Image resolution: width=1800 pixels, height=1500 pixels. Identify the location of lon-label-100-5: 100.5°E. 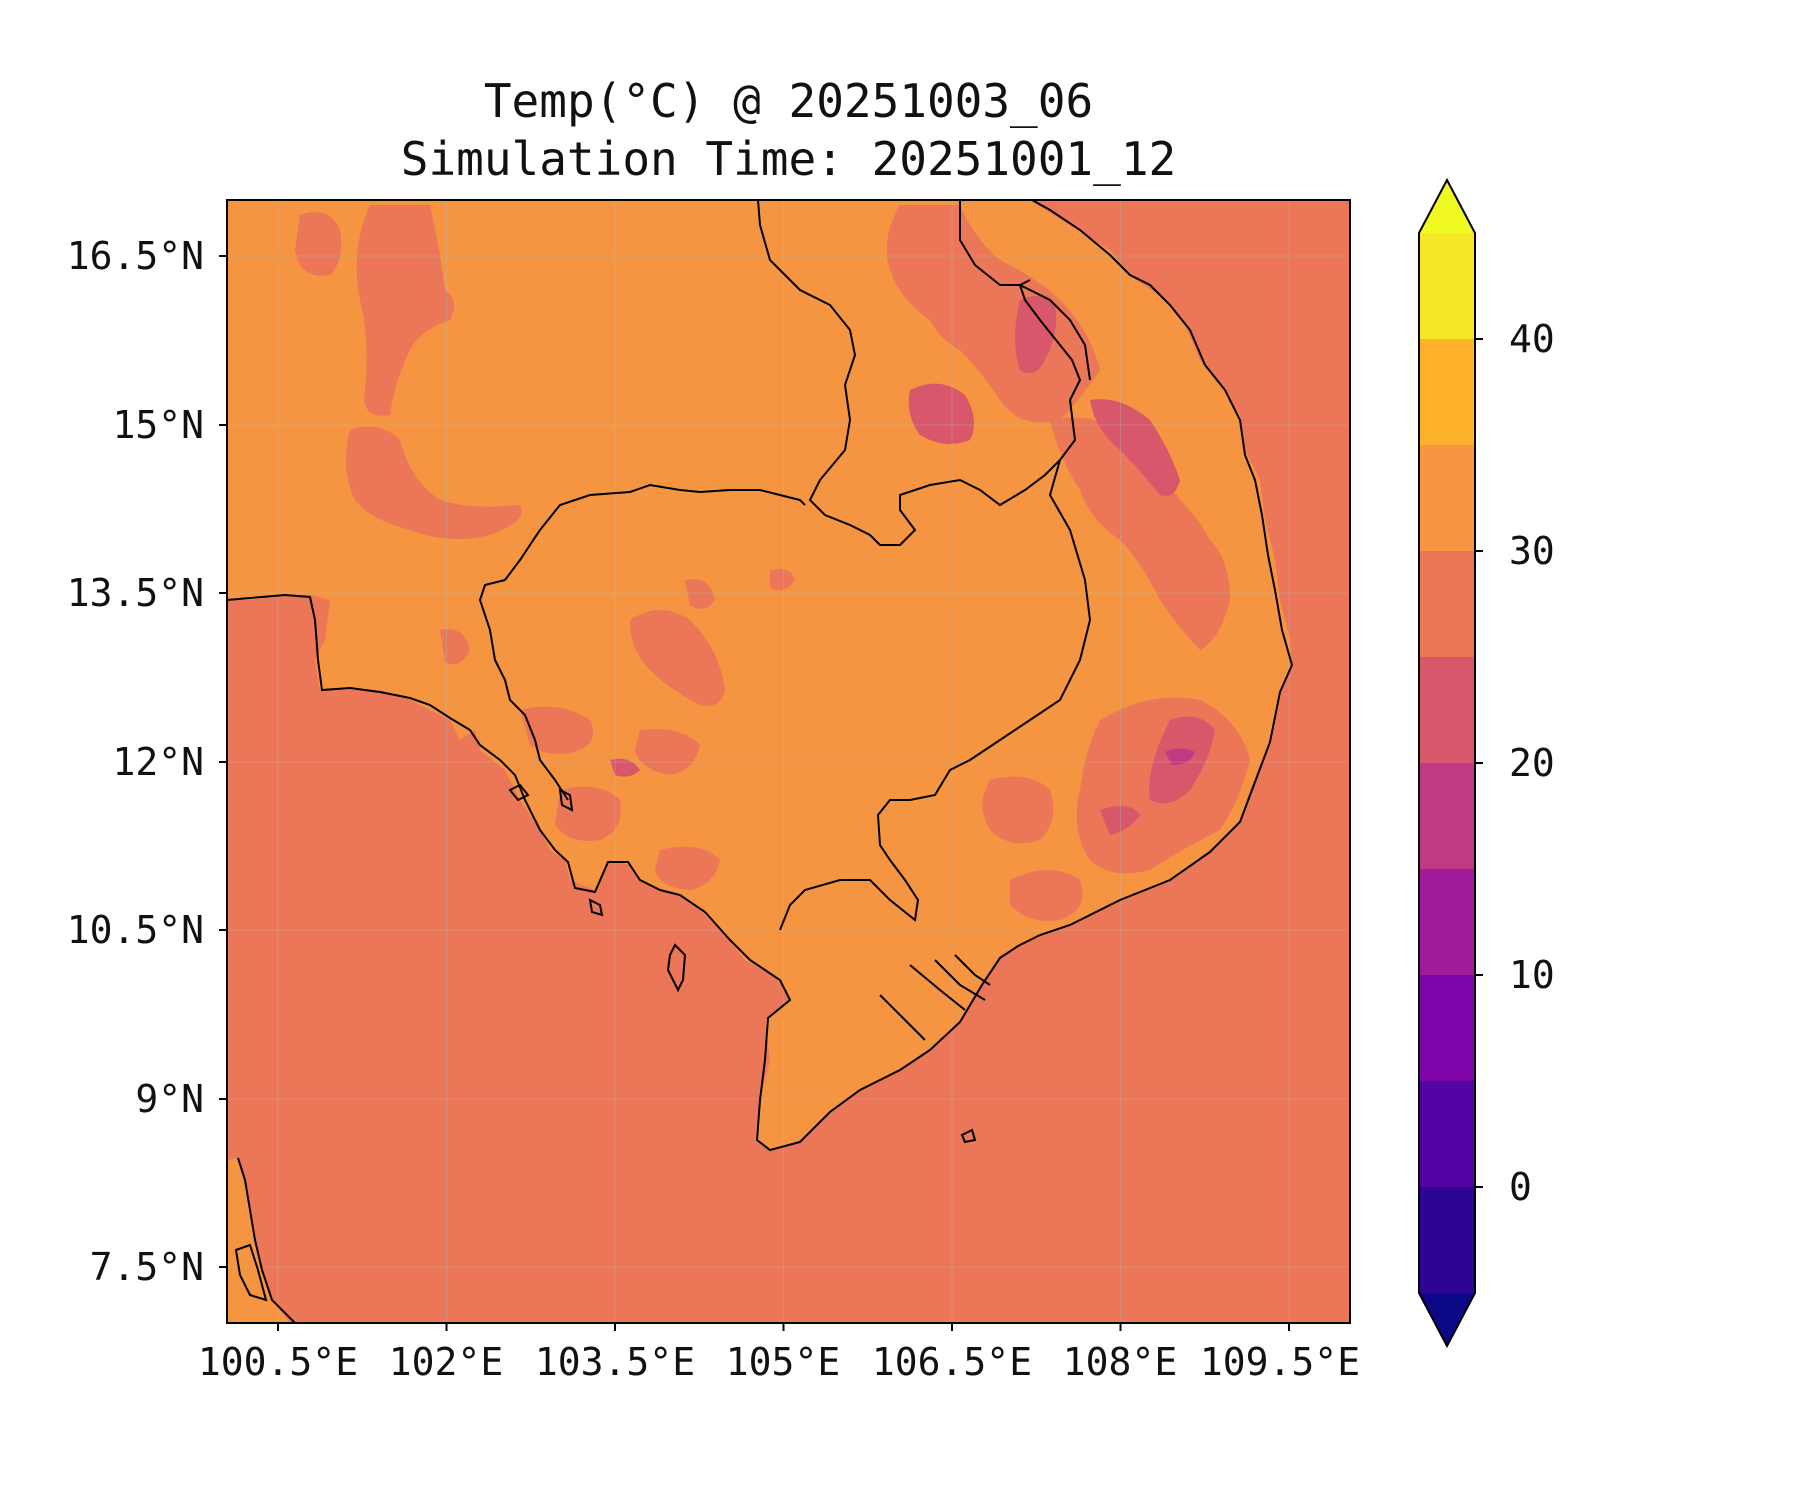
(278, 1362).